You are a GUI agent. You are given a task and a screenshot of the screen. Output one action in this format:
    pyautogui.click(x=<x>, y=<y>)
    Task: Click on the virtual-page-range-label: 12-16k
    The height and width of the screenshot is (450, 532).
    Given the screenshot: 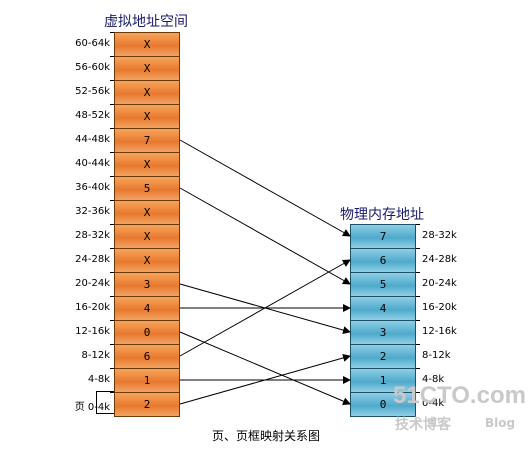 What is the action you would take?
    pyautogui.click(x=92, y=331)
    